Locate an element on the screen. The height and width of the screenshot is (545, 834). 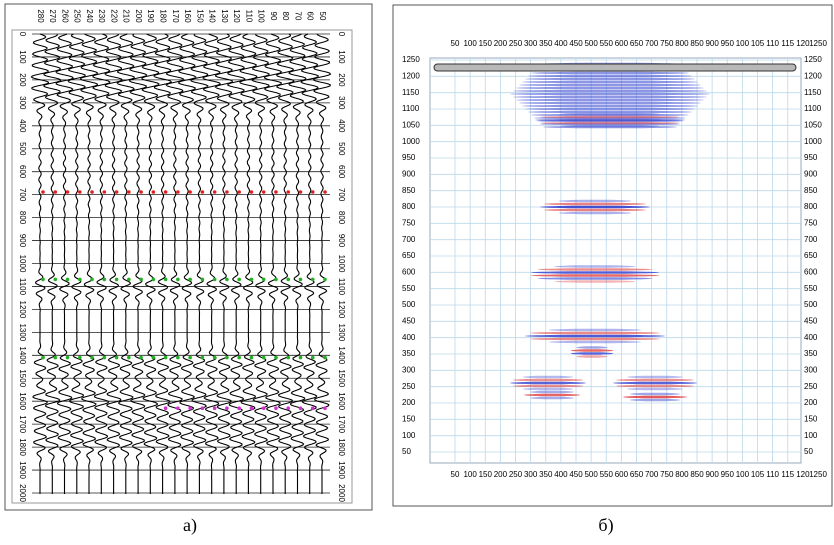
trace-label: 160 is located at coordinates (187, 16).